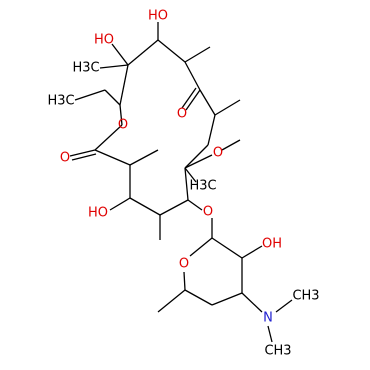 Image resolution: width=370 pixels, height=370 pixels. Describe the element at coordinates (272, 244) in the screenshot. I see `atom-label: OH` at that location.